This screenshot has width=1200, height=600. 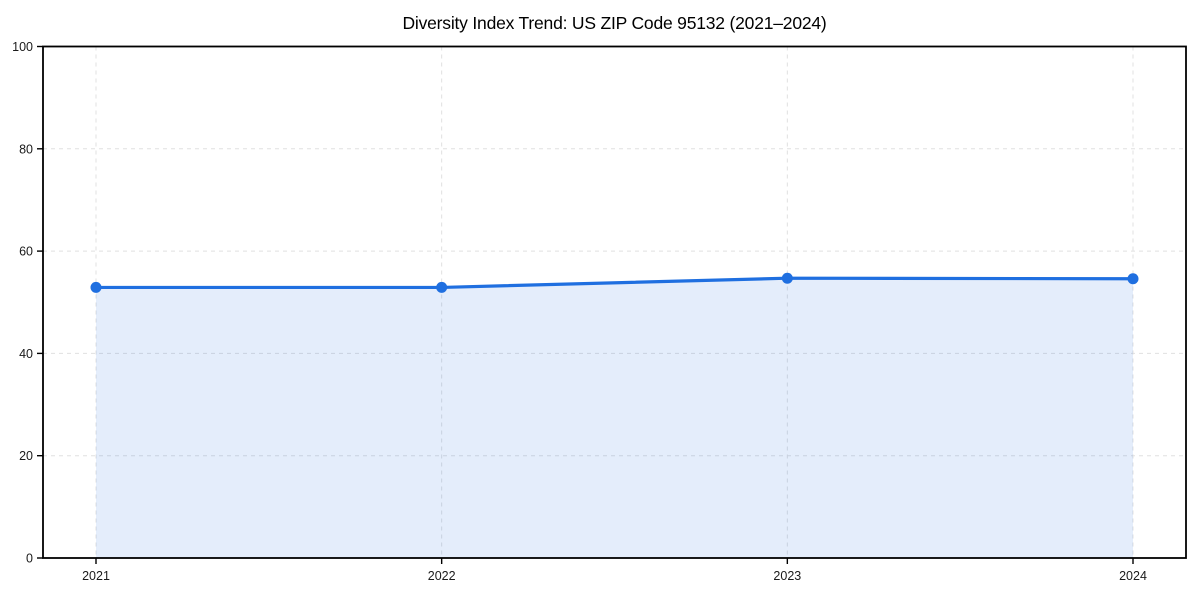 What do you see at coordinates (1133, 576) in the screenshot?
I see `x-tick-label: 2024` at bounding box center [1133, 576].